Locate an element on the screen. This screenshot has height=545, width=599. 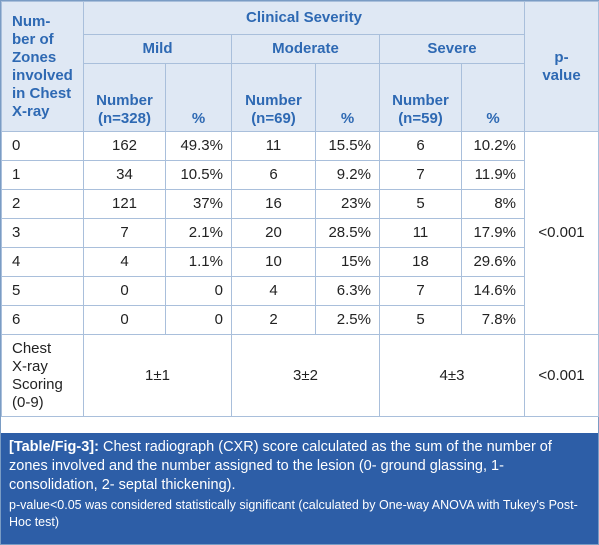
severe-number-cell: 18 is located at coordinates (420, 262).